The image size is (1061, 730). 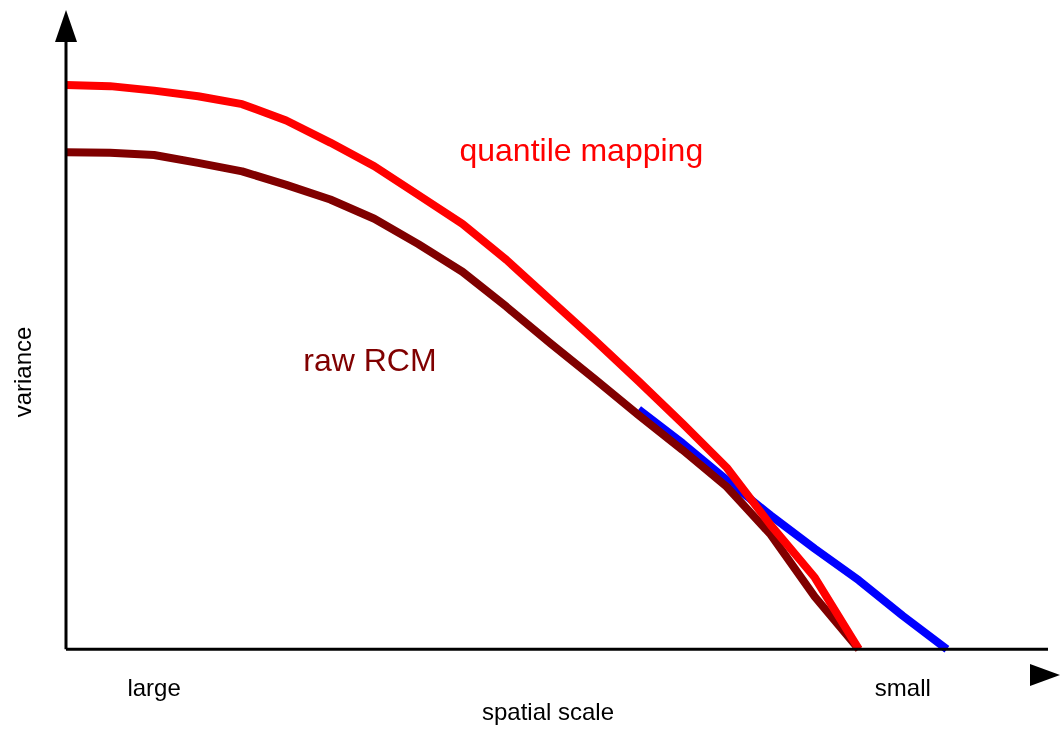 What do you see at coordinates (22, 372) in the screenshot?
I see `y-axis-title: variance` at bounding box center [22, 372].